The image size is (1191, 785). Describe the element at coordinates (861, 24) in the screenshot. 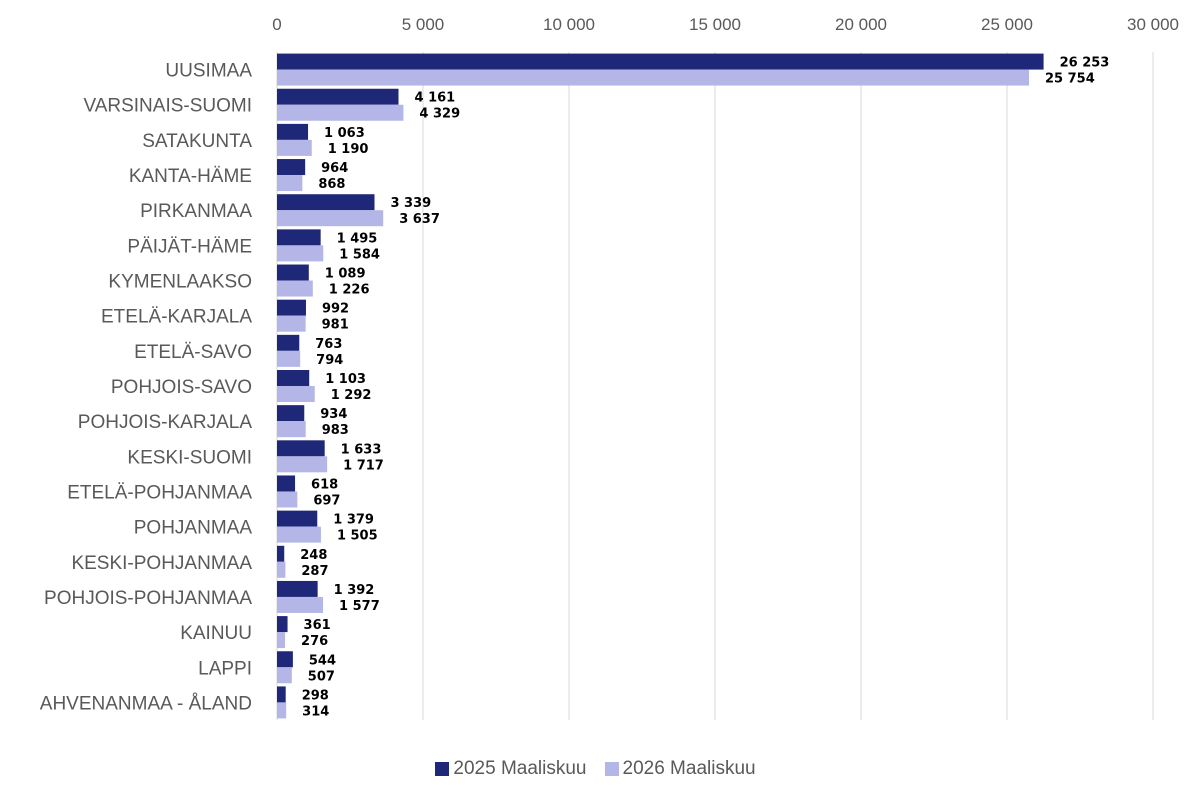

I see `x-tick-label: 20 000` at that location.